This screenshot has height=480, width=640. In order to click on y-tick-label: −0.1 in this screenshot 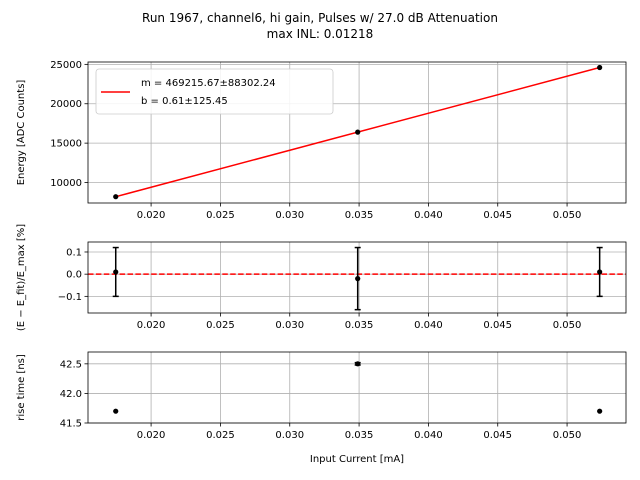, I will do `click(70, 297)`.